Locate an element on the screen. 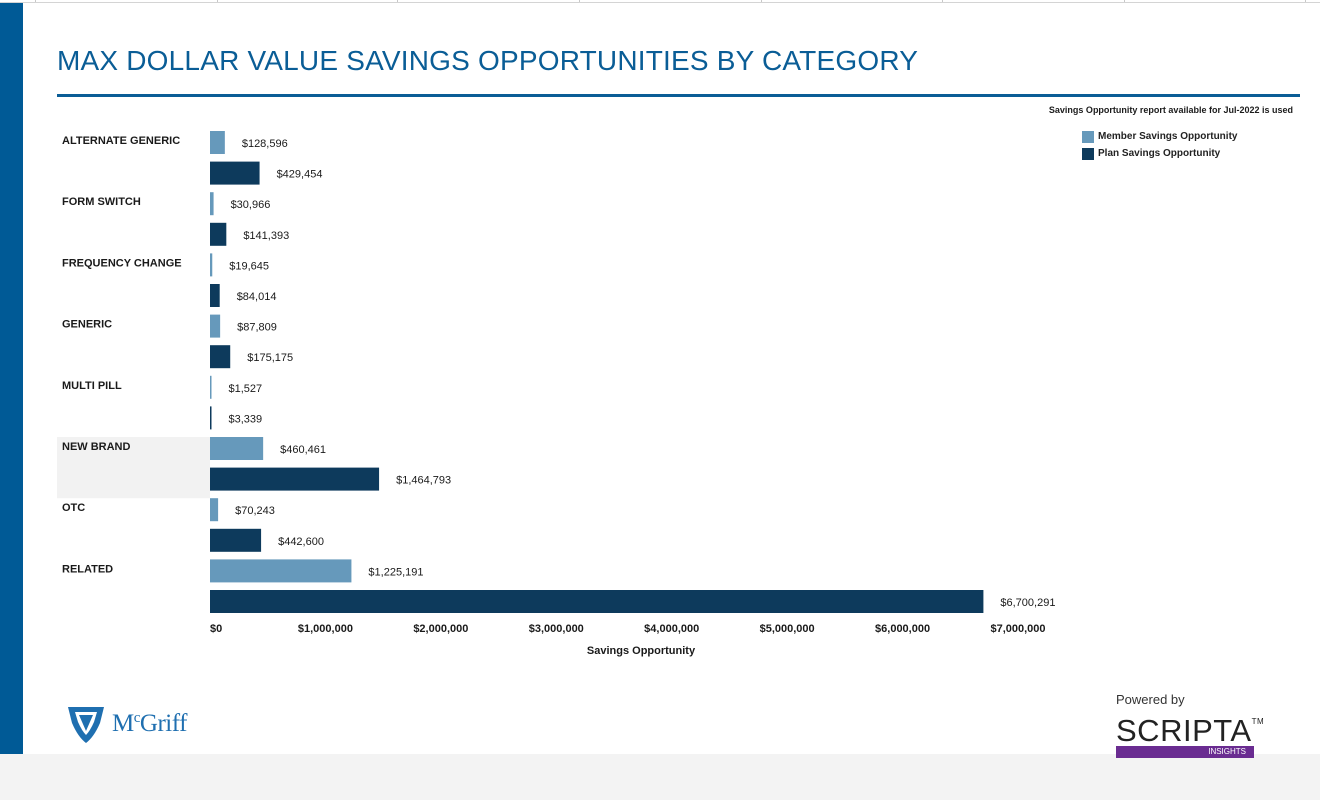  bar-value-label: $429,454 is located at coordinates (300, 175).